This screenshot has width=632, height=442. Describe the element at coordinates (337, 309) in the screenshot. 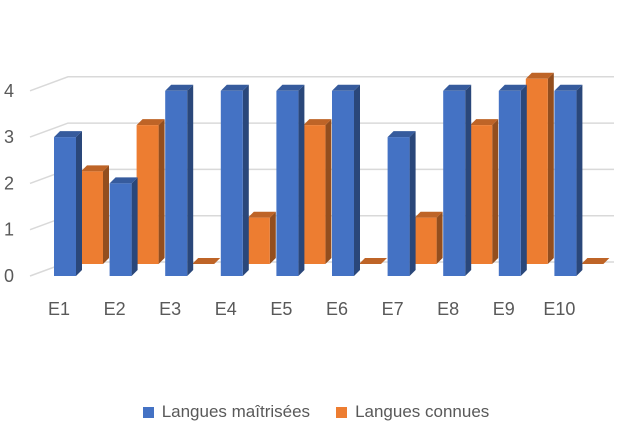

I see `x-tick-label: E6` at that location.